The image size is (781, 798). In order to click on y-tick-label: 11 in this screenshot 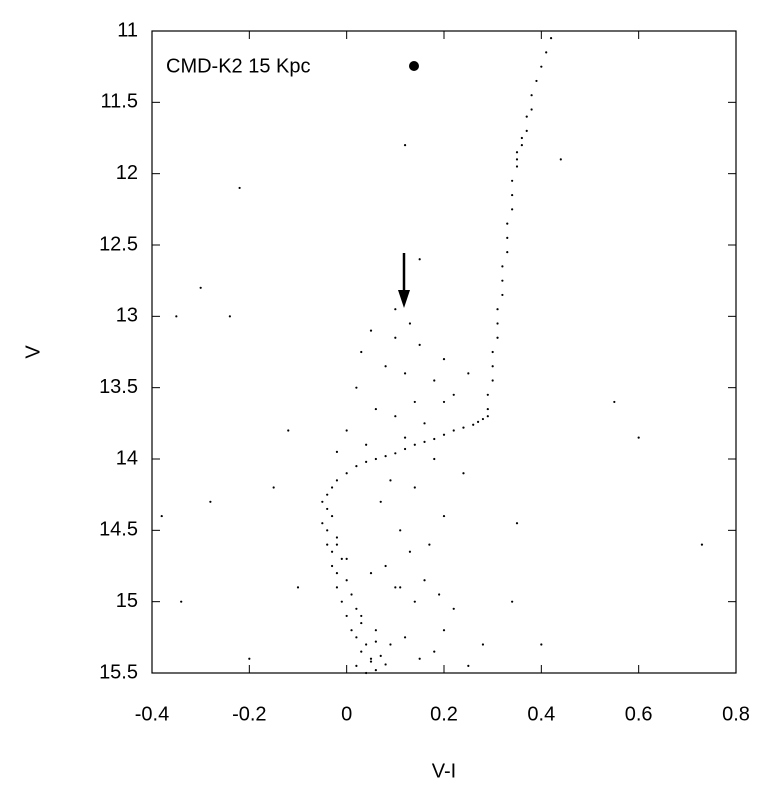, I will do `click(127, 30)`.